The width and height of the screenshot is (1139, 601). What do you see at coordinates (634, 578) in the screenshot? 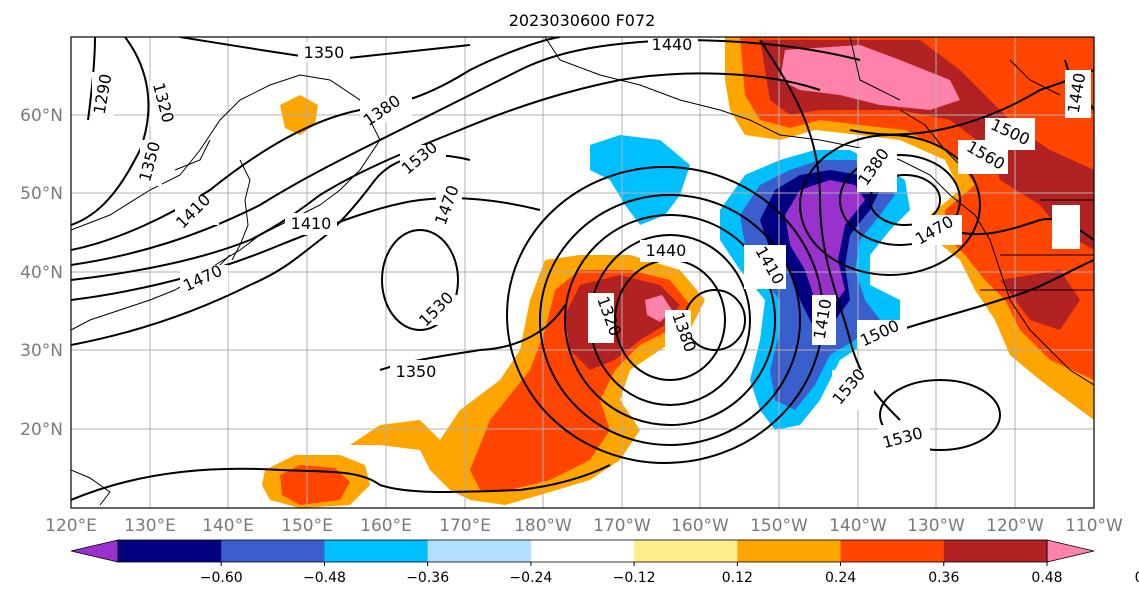
I see `colorbar-tick-label: −0.12` at bounding box center [634, 578].